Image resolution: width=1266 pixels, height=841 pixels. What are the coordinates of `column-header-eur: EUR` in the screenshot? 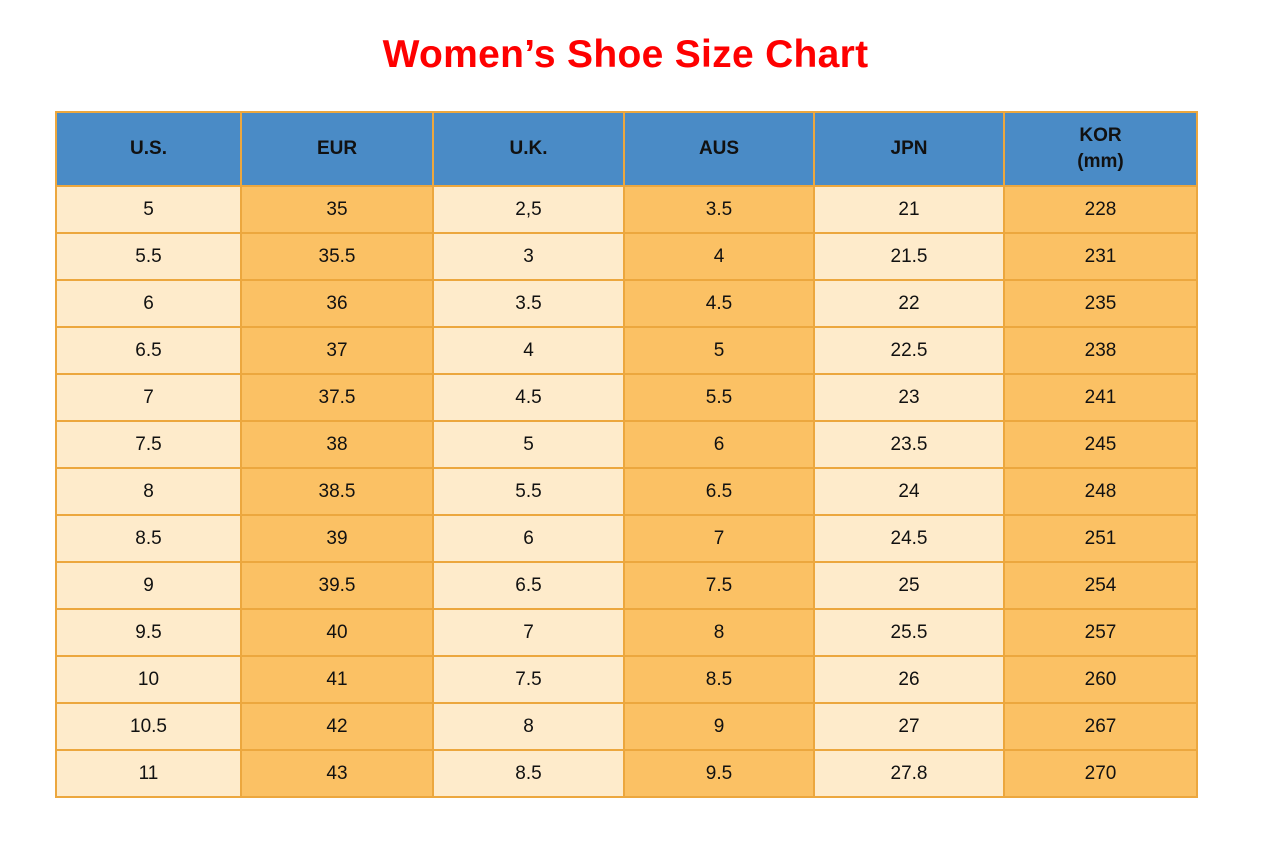 It's located at (337, 149).